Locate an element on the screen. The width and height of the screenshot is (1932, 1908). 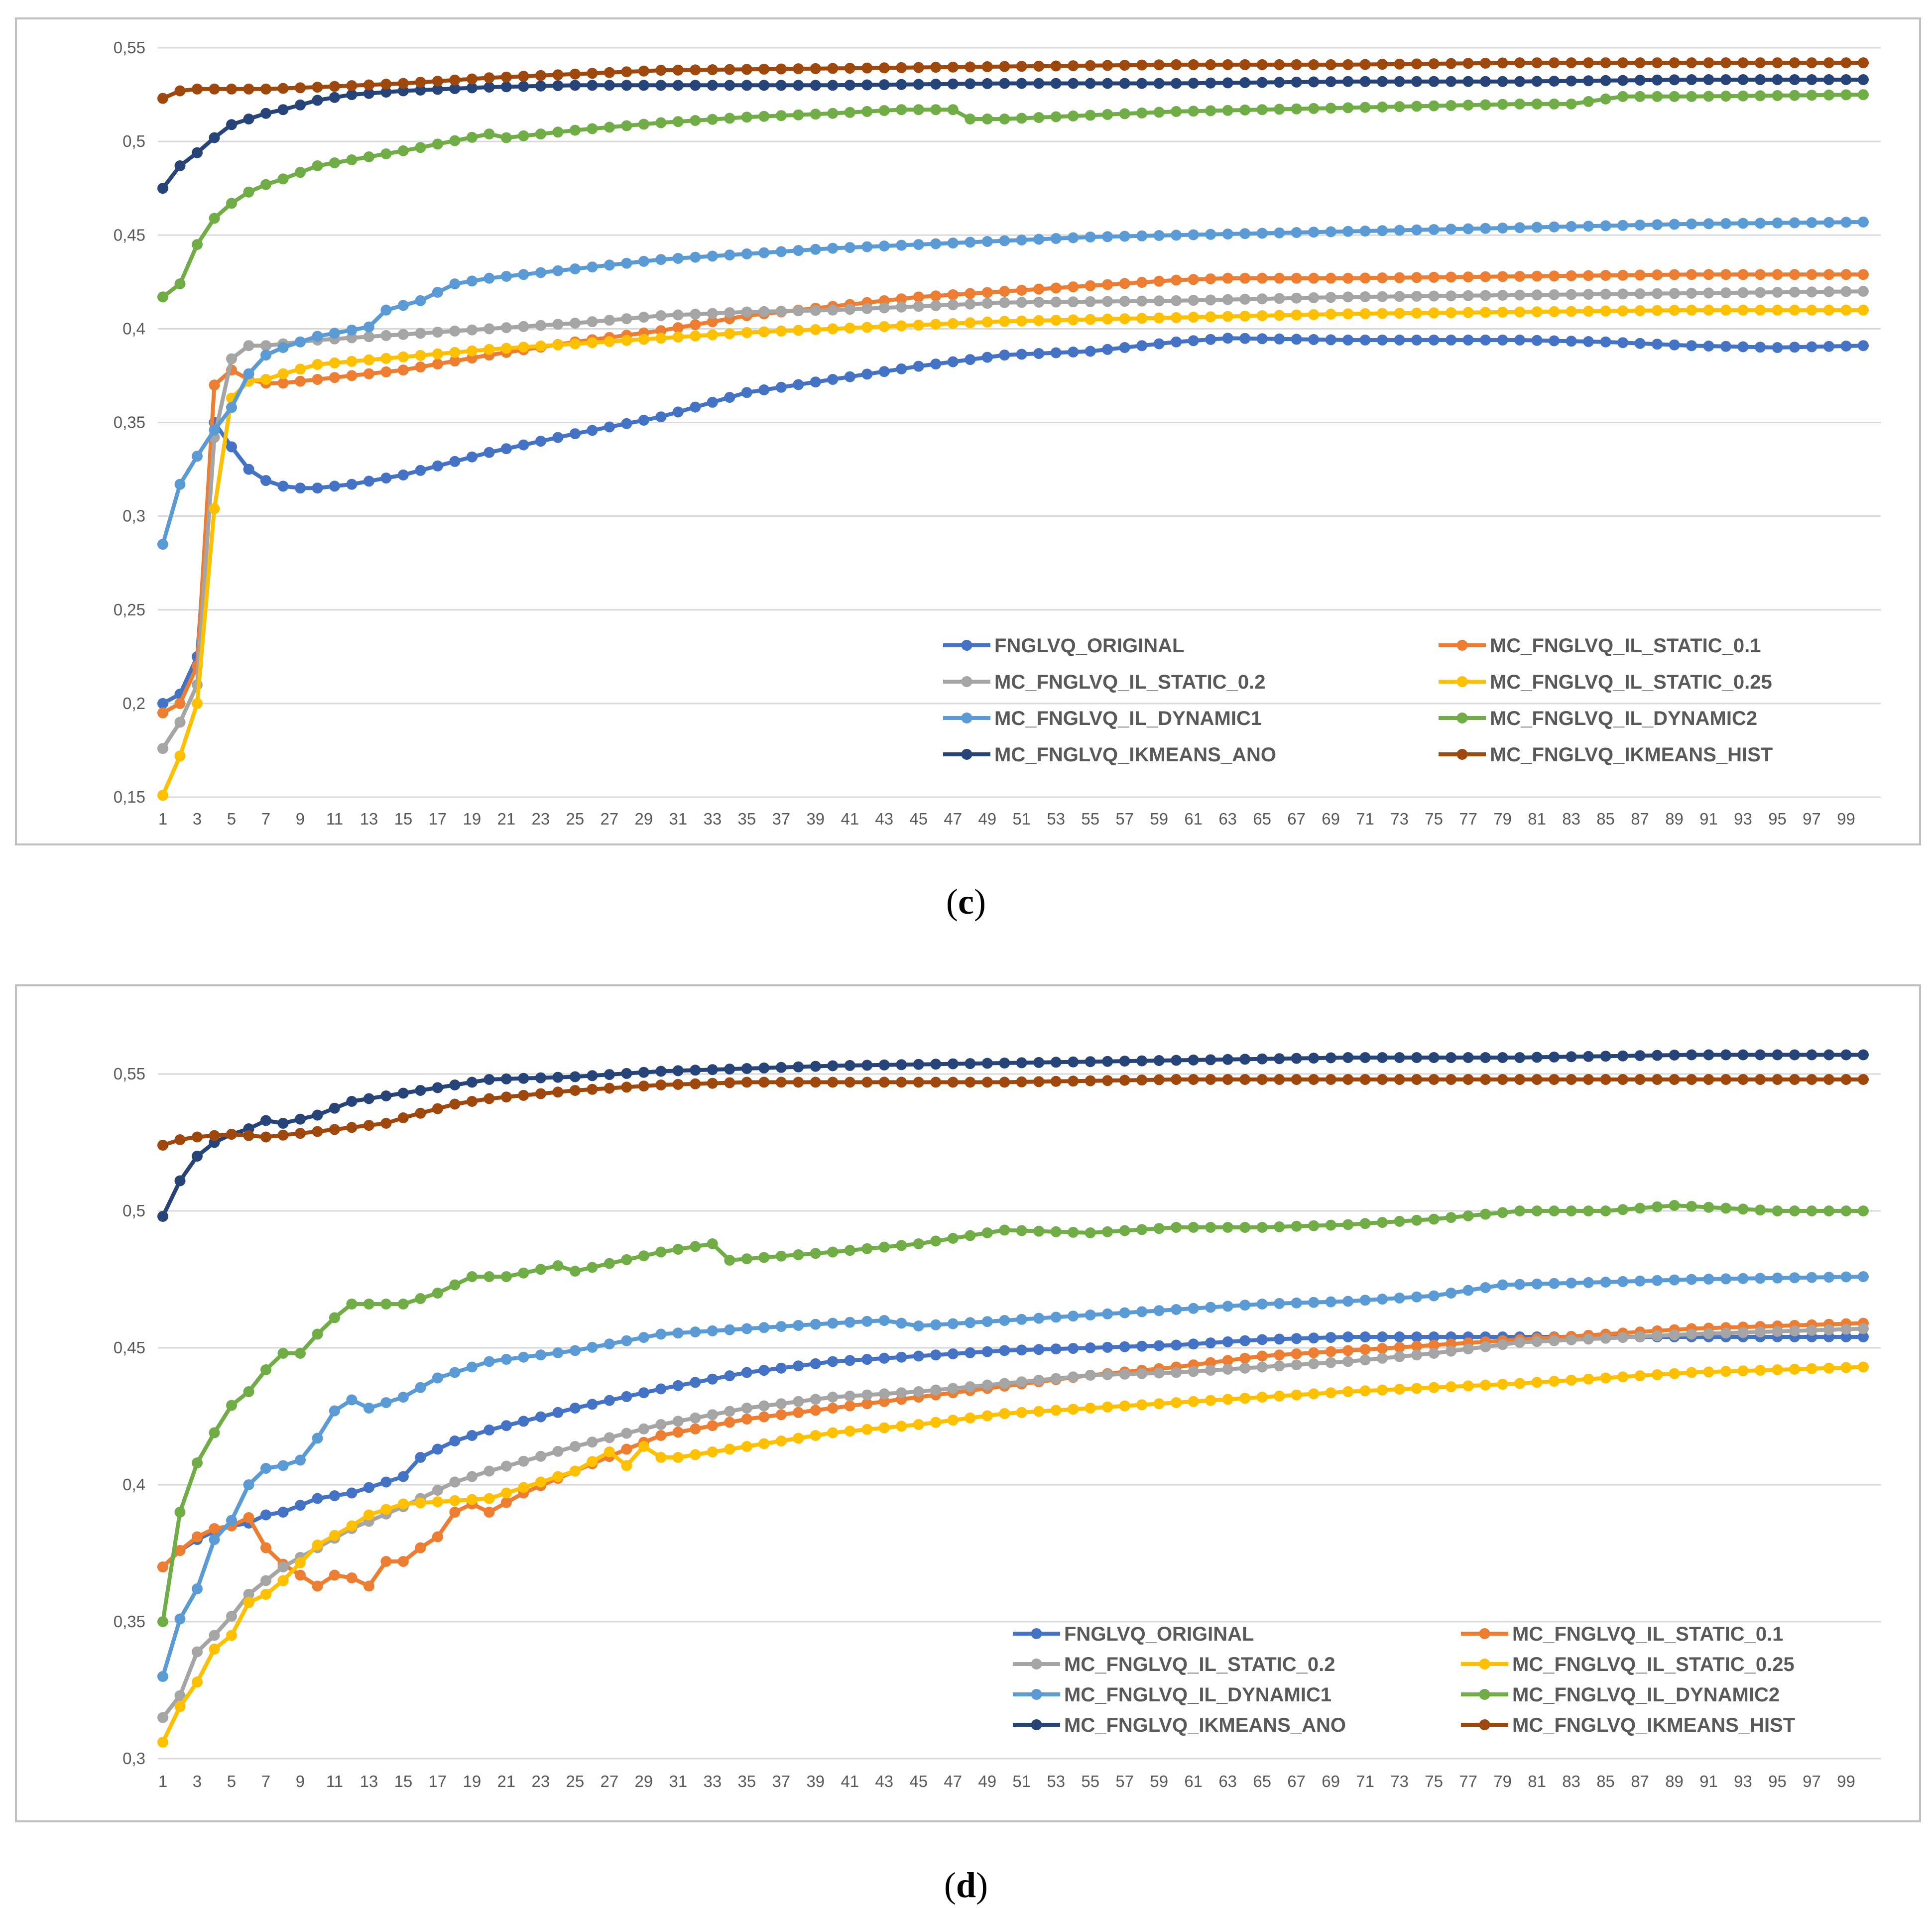
x-tick-label: 25 is located at coordinates (576, 1781).